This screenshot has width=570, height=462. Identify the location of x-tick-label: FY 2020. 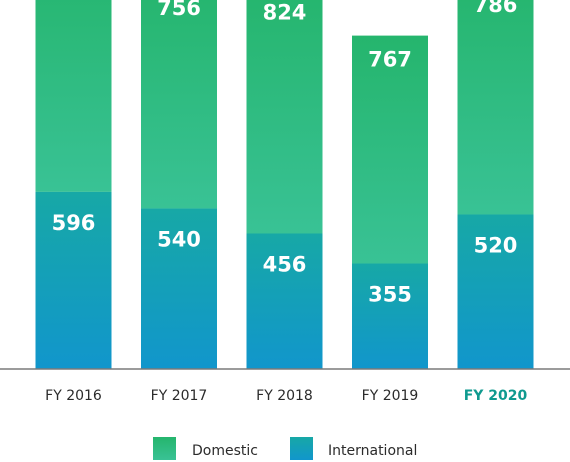
(496, 396).